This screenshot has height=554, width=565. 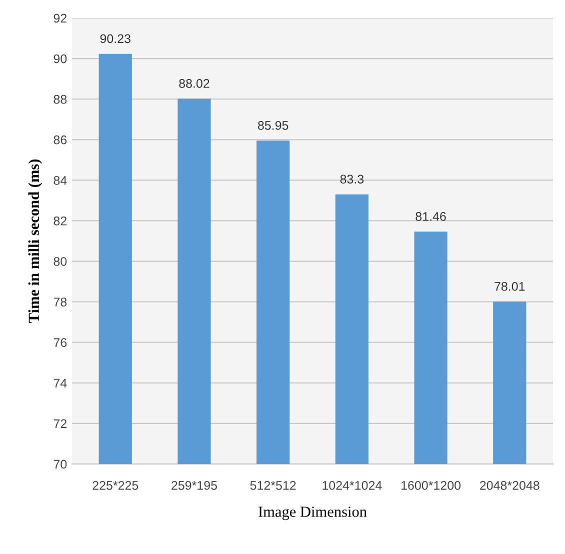 What do you see at coordinates (60, 139) in the screenshot?
I see `y-tick-label: 86` at bounding box center [60, 139].